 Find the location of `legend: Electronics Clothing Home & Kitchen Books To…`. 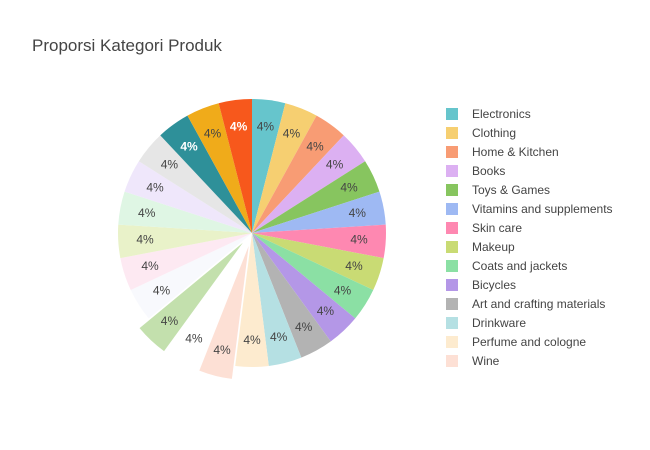

legend: Electronics Clothing Home & Kitchen Books To… is located at coordinates (529, 237).